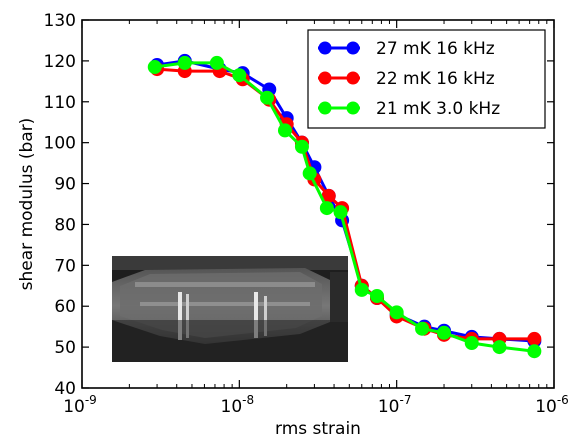  Describe the element at coordinates (65, 266) in the screenshot. I see `y-tick-label: 70` at that location.